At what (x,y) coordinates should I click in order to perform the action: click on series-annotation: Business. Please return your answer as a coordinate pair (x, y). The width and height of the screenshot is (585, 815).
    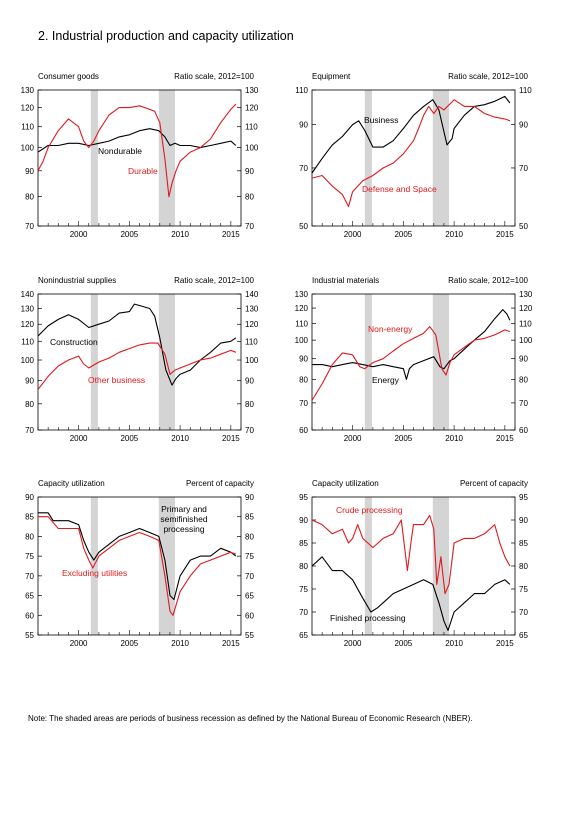
    Looking at the image, I should click on (381, 120).